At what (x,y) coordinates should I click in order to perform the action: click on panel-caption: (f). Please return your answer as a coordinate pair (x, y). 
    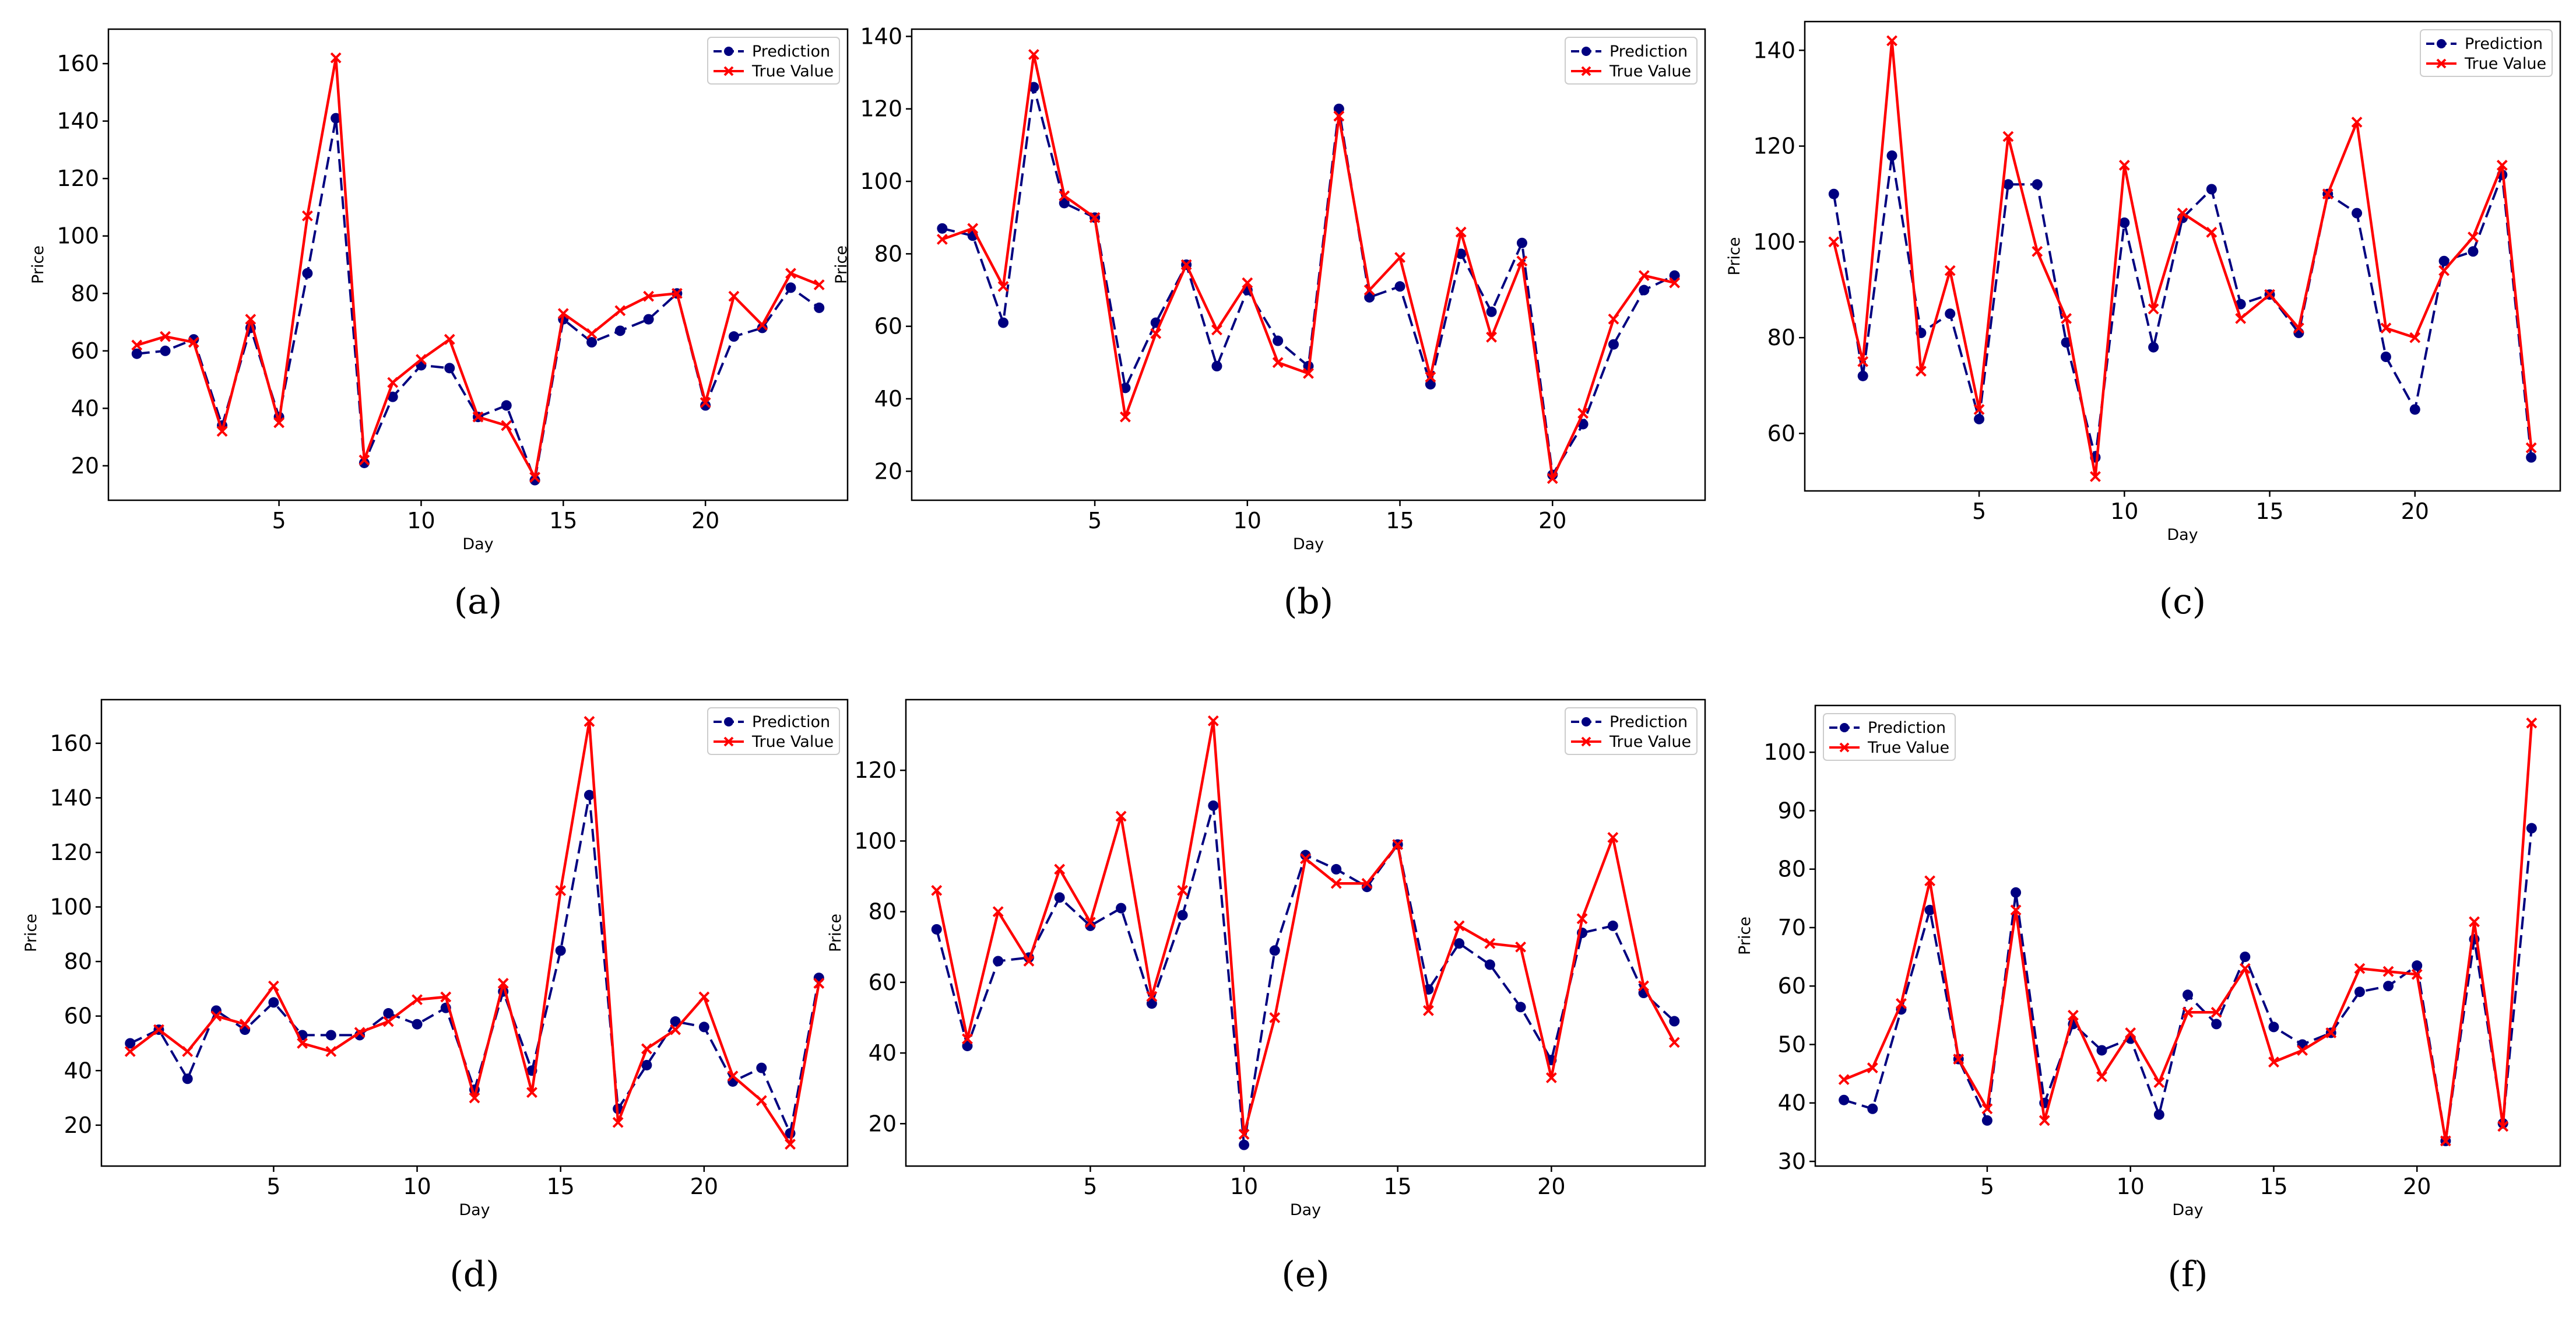
    Looking at the image, I should click on (2187, 1274).